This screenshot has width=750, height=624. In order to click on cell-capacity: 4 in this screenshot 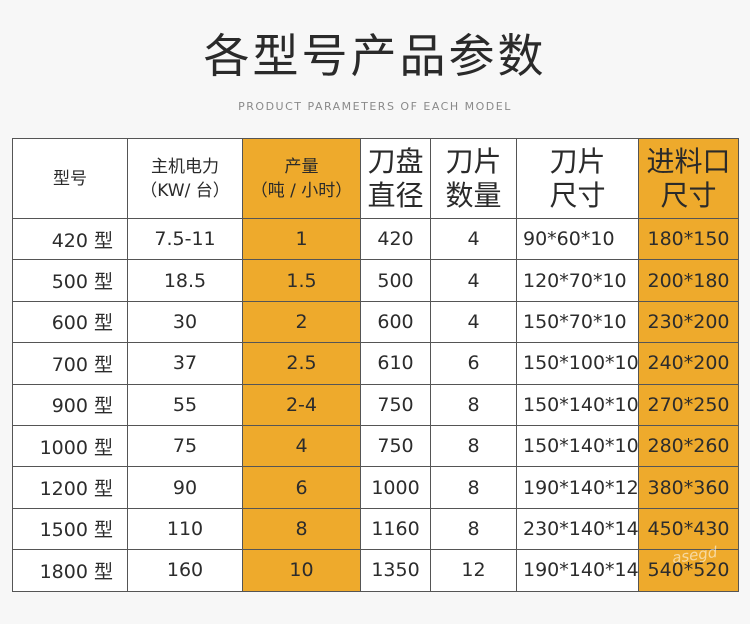, I will do `click(301, 446)`.